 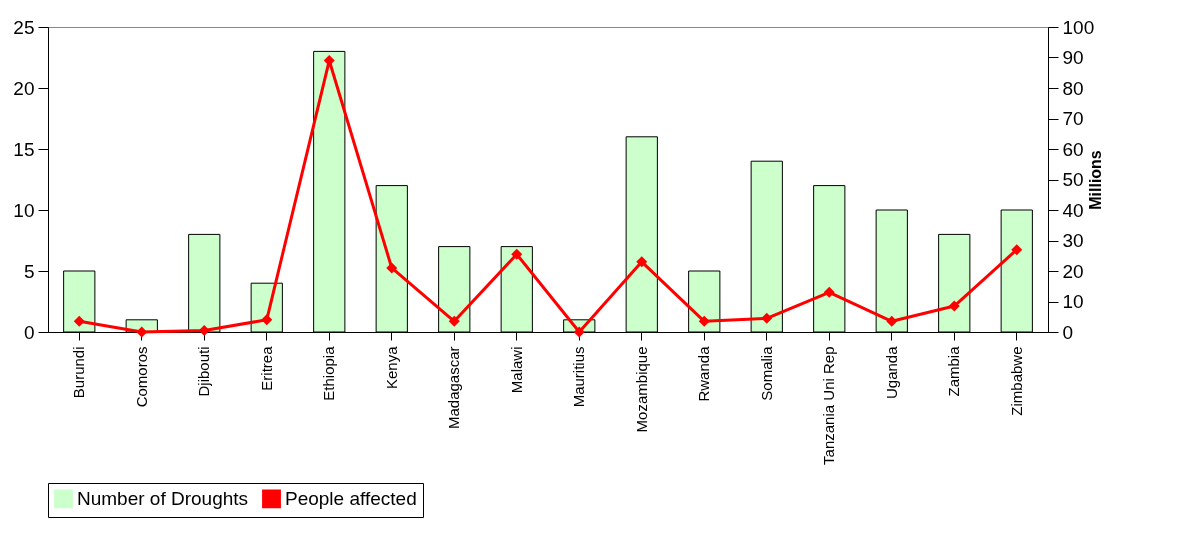 I want to click on y2-tick-label: 20, so click(x=1073, y=271).